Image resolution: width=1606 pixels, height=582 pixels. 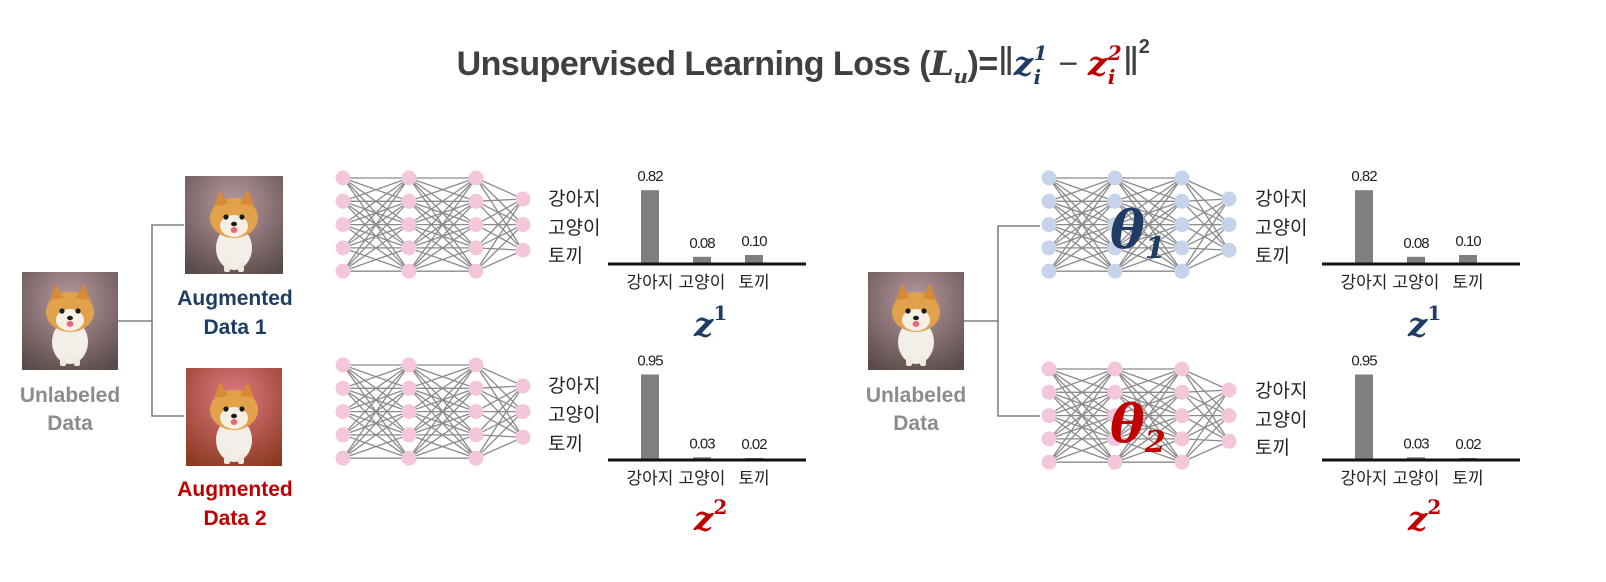 I want to click on chart-caption: z2, so click(x=1424, y=517).